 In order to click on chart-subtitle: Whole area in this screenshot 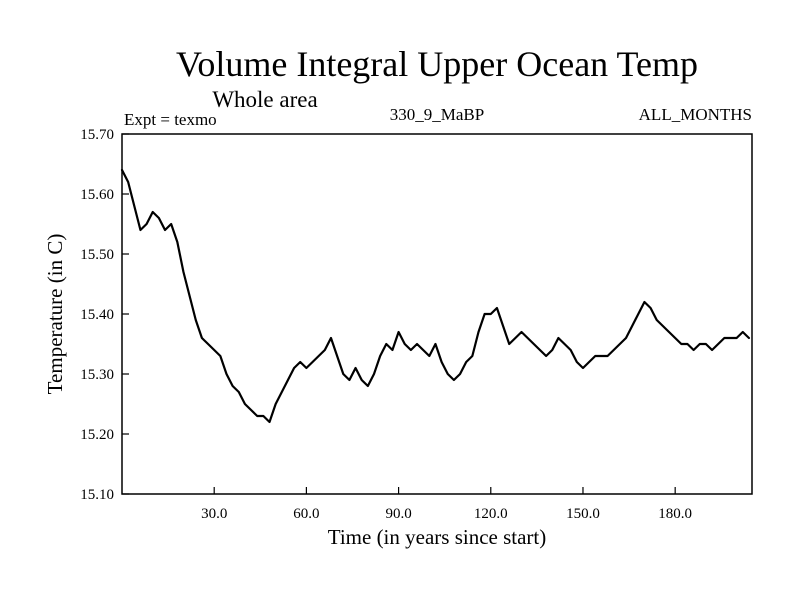, I will do `click(264, 99)`.